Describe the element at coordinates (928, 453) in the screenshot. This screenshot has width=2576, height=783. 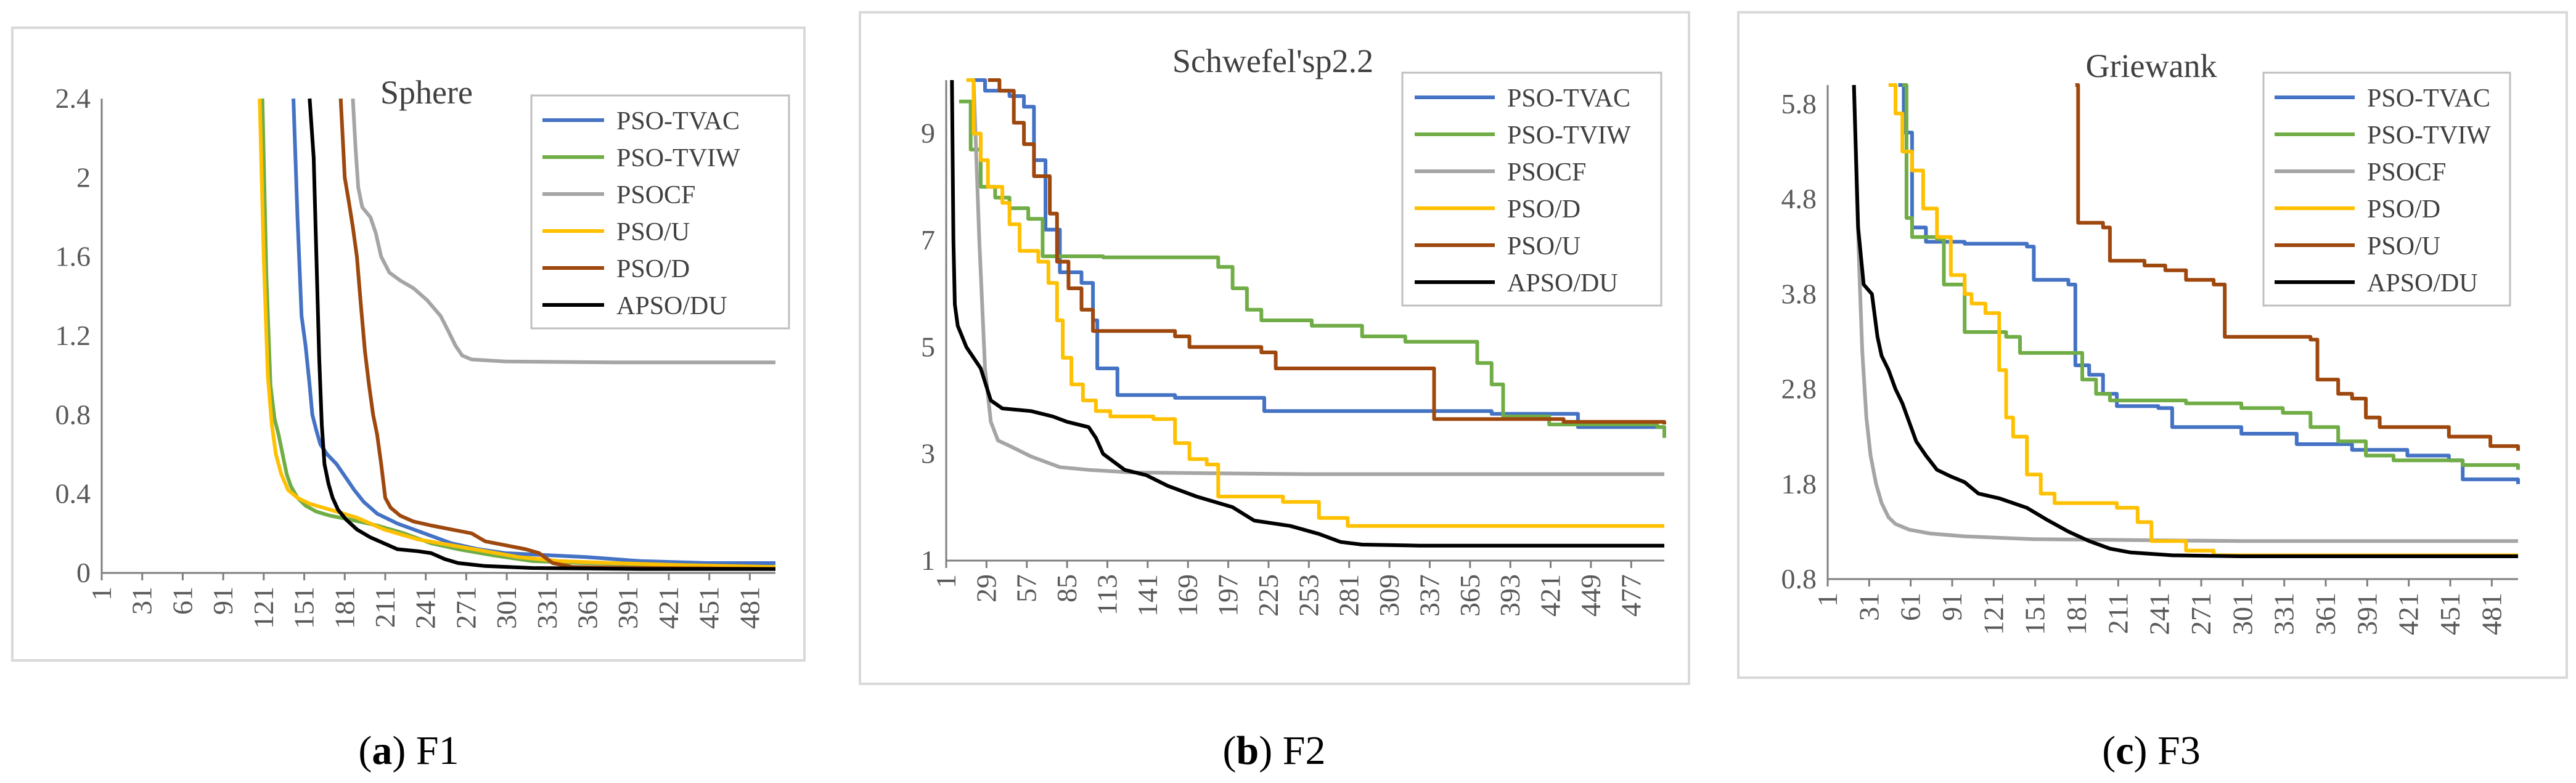
I see `y-tick-label: 3` at that location.